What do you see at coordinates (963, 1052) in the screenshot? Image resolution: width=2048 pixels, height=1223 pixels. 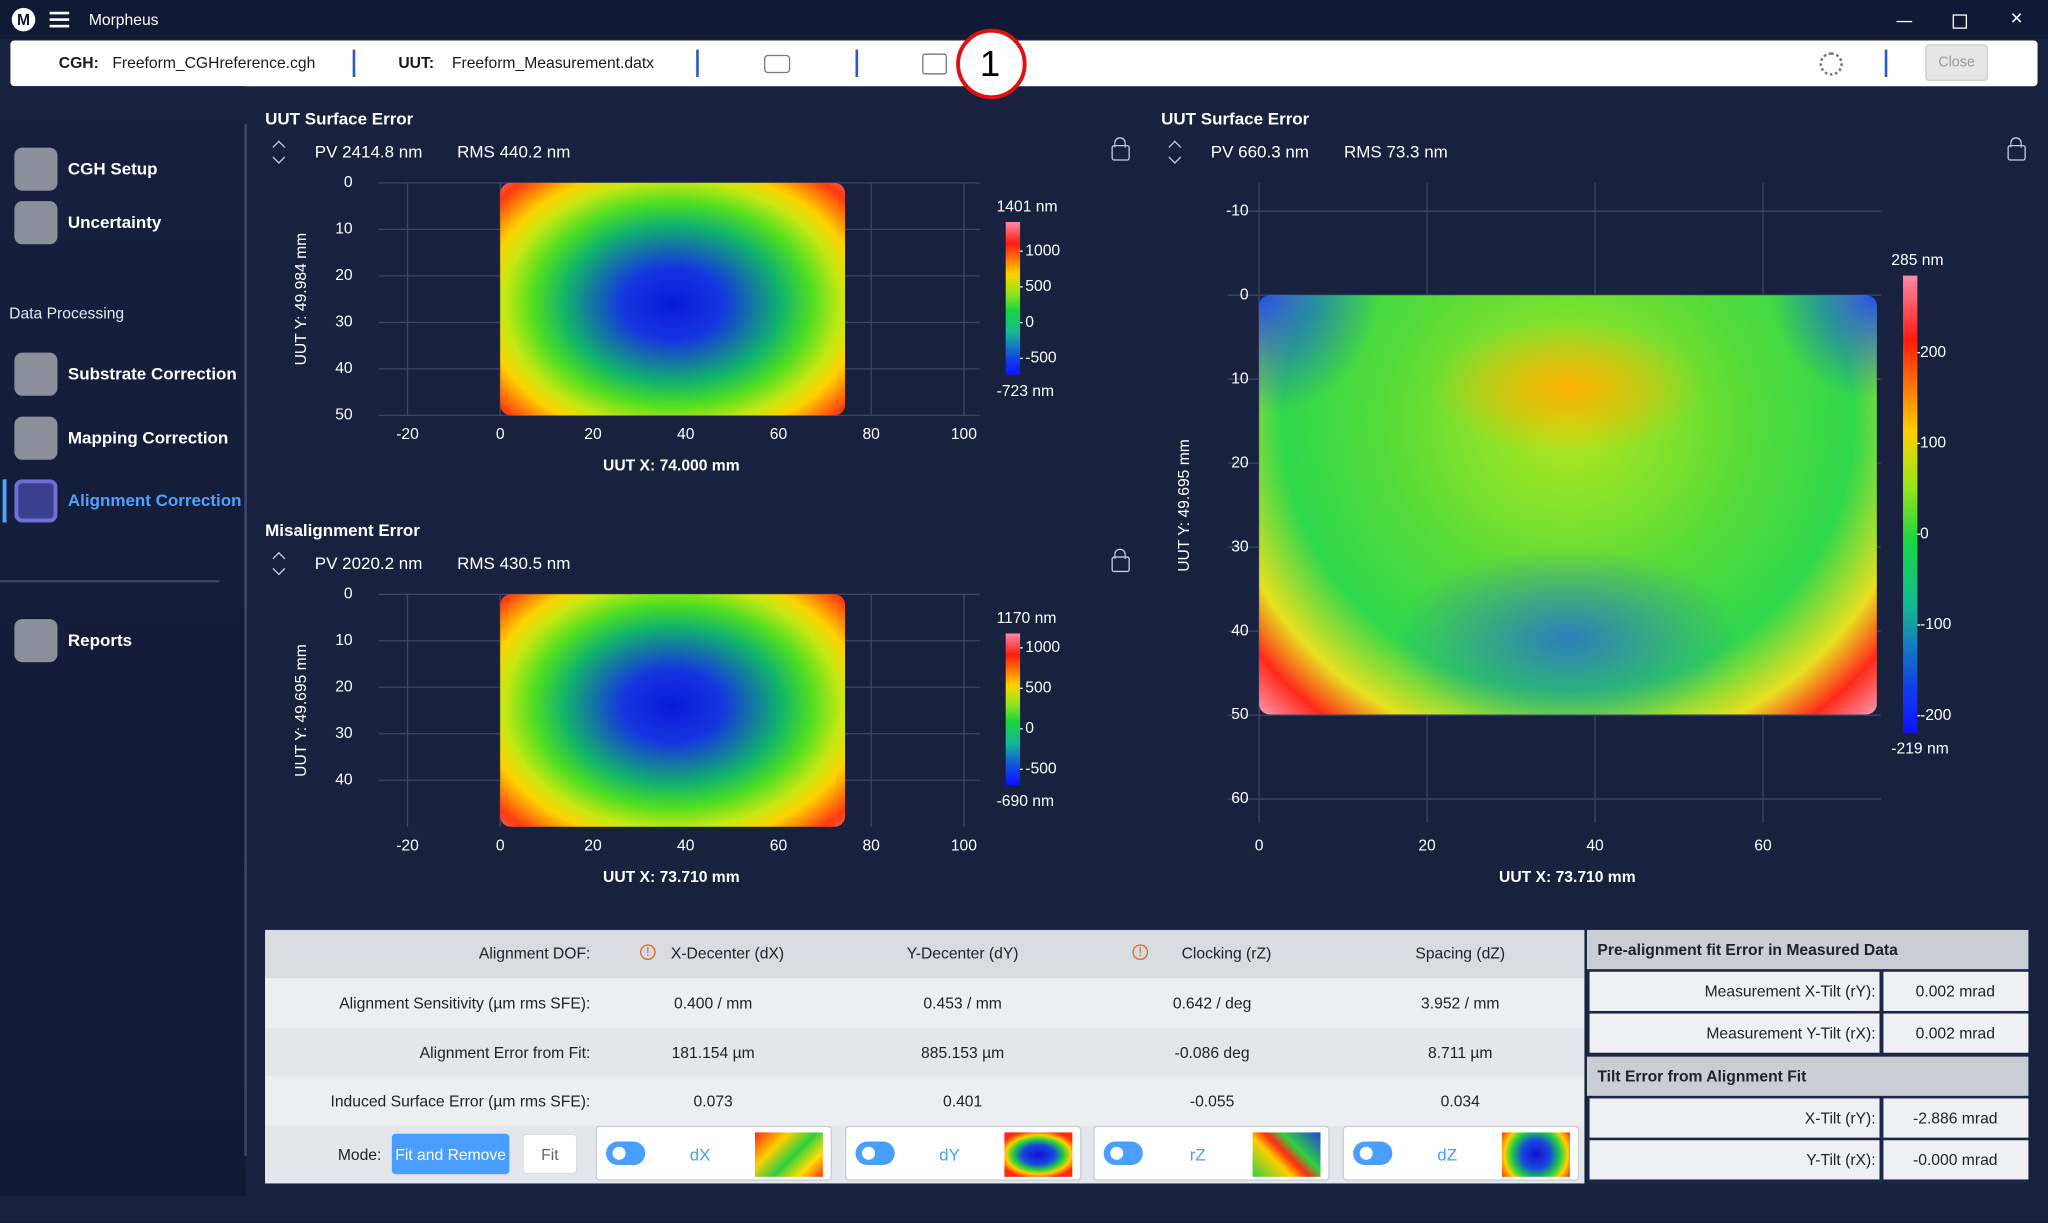 I see `table-cell: 885.153 µm` at bounding box center [963, 1052].